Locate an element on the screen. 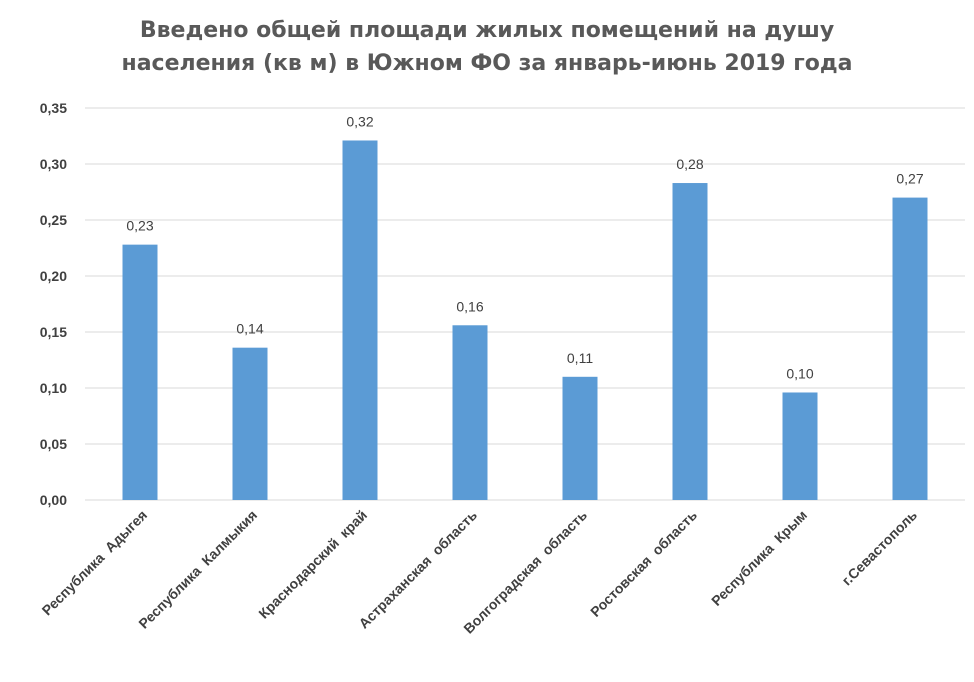 The image size is (974, 682). data-label: 0,10 is located at coordinates (799, 373).